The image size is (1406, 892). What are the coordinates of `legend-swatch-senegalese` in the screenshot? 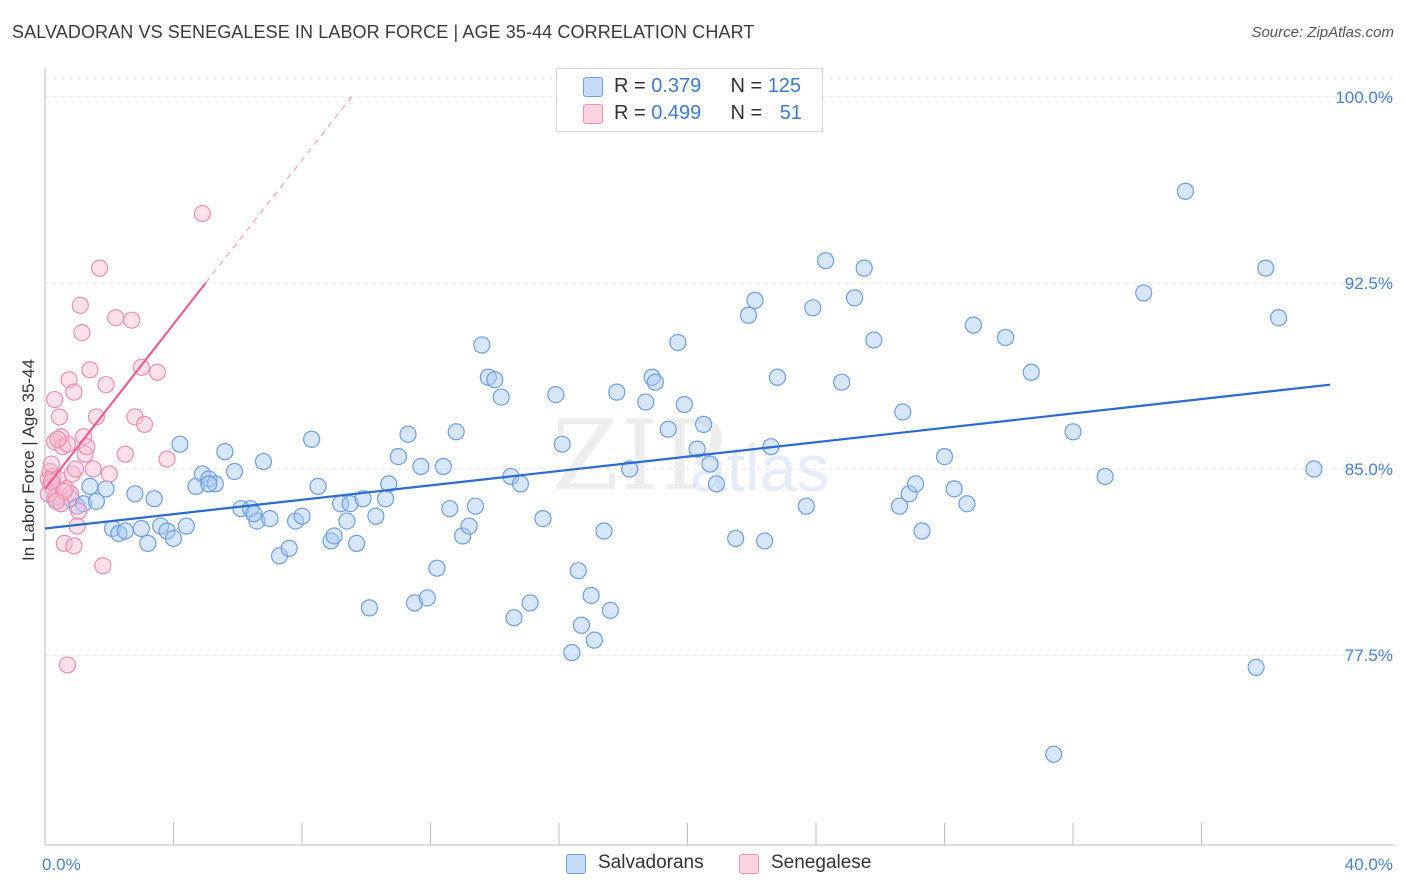 It's located at (593, 114).